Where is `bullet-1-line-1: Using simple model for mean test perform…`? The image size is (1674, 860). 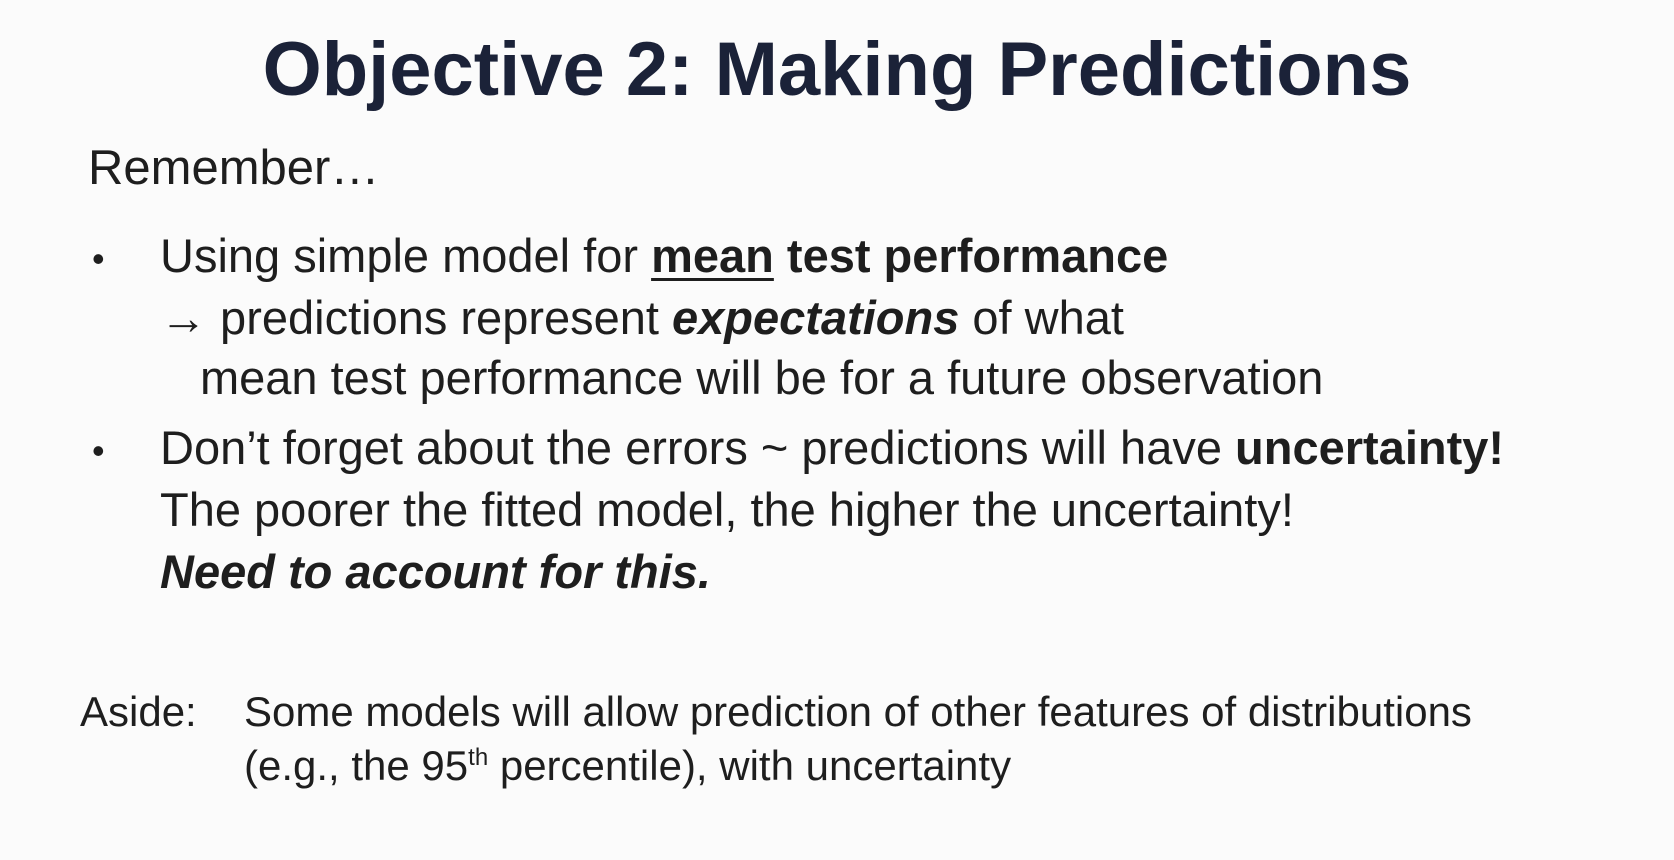 bullet-1-line-1: Using simple model for mean test perform… is located at coordinates (664, 255).